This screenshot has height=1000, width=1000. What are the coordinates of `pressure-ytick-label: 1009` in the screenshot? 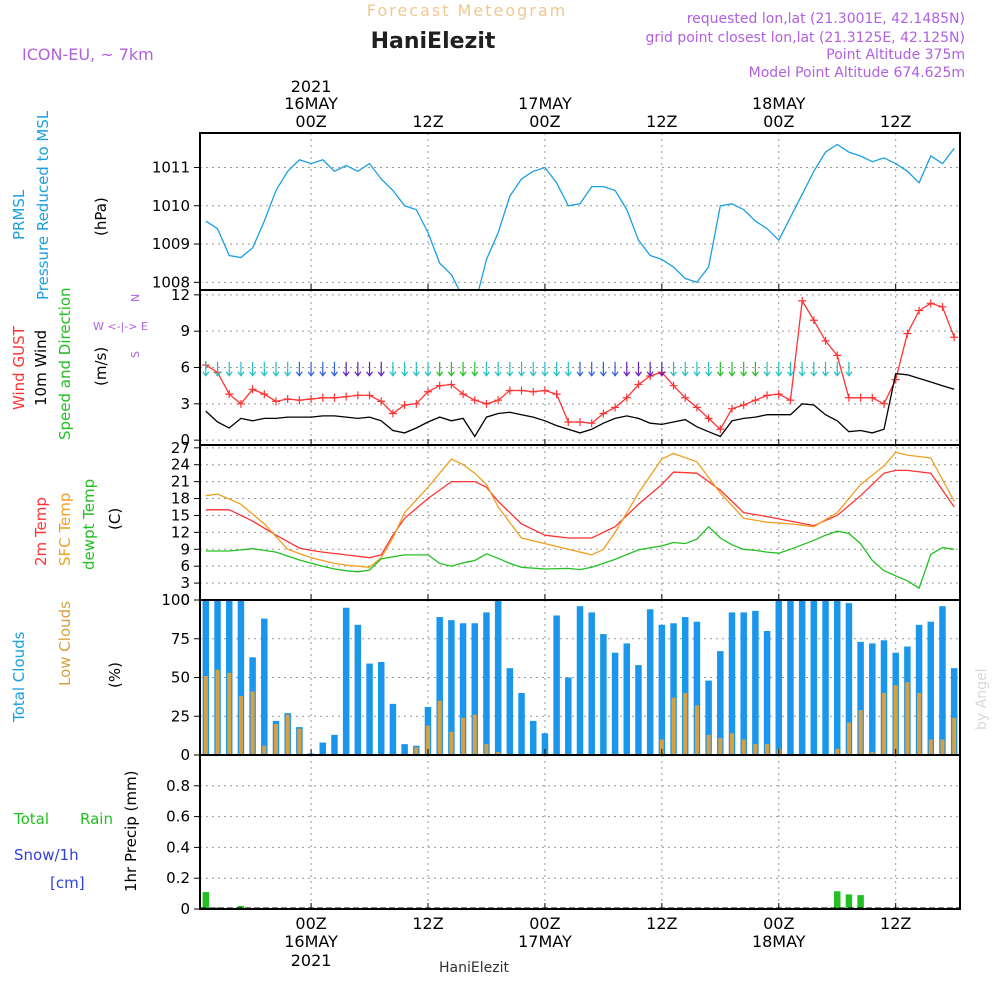 It's located at (171, 244).